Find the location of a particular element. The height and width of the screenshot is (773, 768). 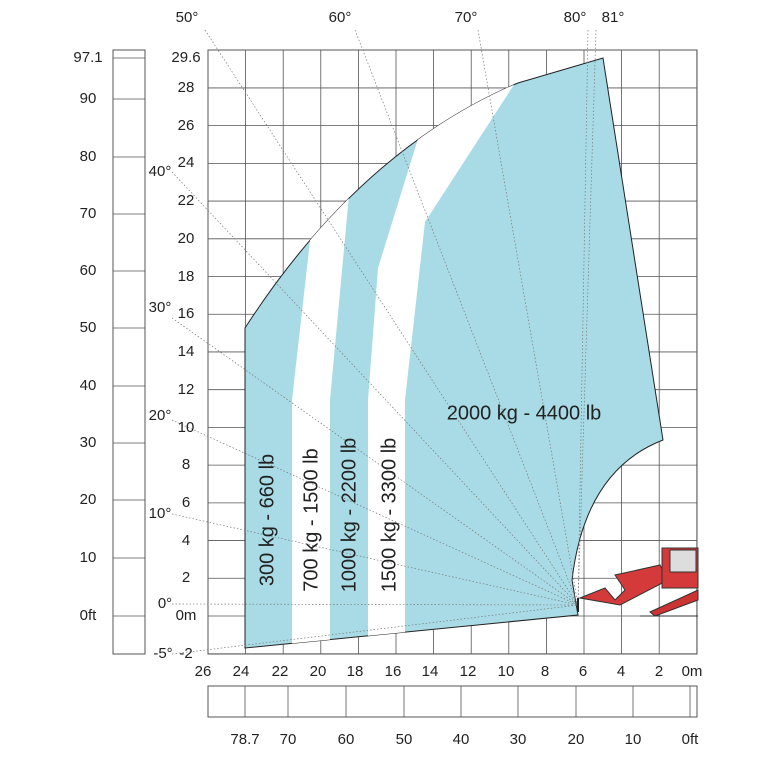

zone-label: 1000 kg - 2200 lb is located at coordinates (349, 515).